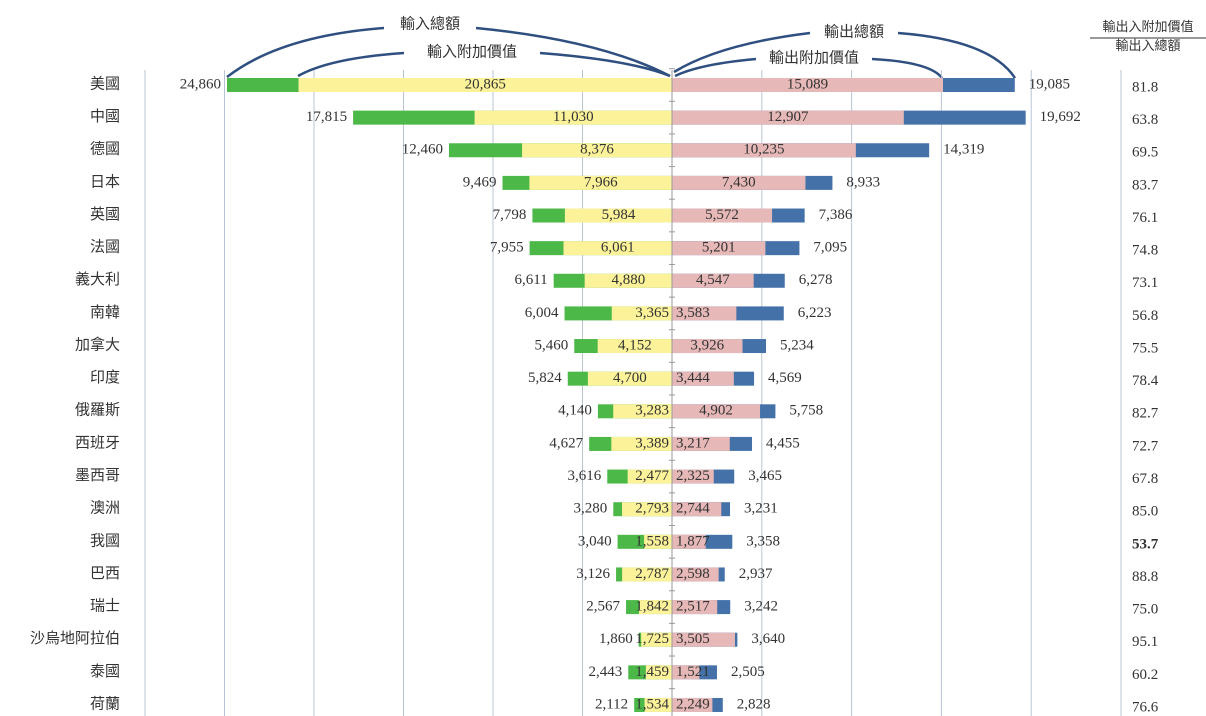  Describe the element at coordinates (1145, 218) in the screenshot. I see `ratio-label: 76.1` at that location.